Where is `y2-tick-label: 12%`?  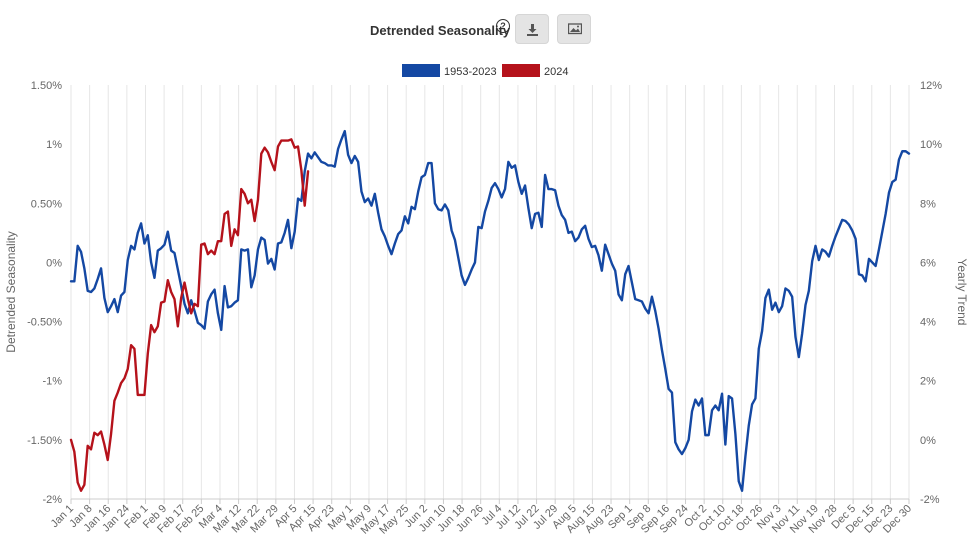 y2-tick-label: 12% is located at coordinates (931, 86).